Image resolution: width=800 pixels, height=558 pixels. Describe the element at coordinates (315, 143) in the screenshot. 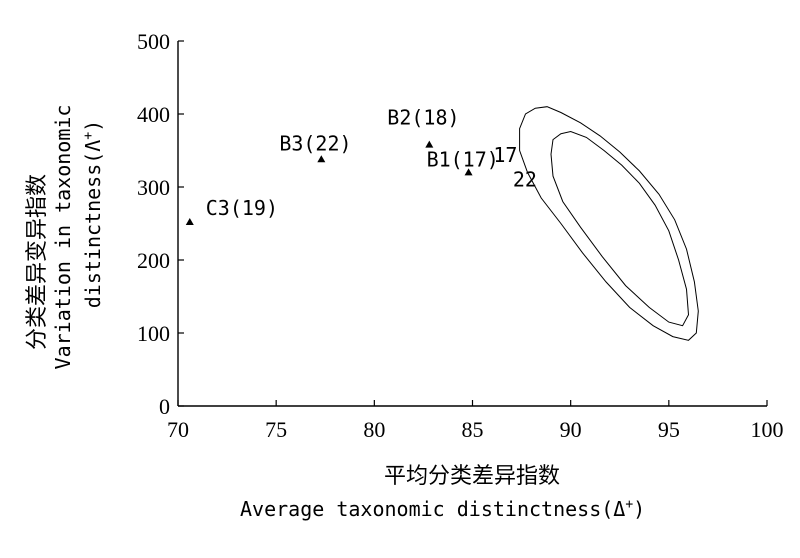

I see `point-label: B3(22)` at that location.